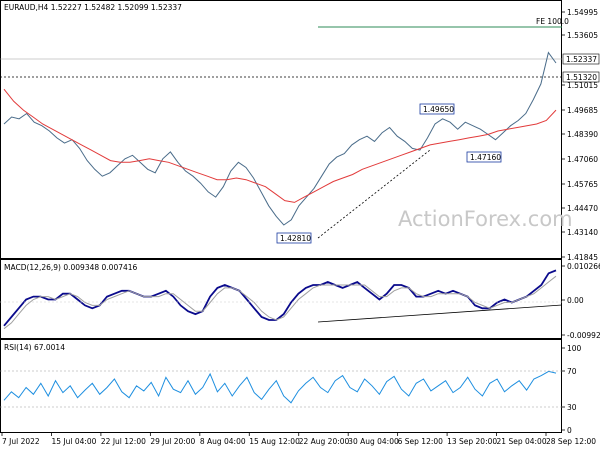 Image resolution: width=600 pixels, height=450 pixels. I want to click on x-tick-label: 15 Jul 04:00, so click(73, 441).